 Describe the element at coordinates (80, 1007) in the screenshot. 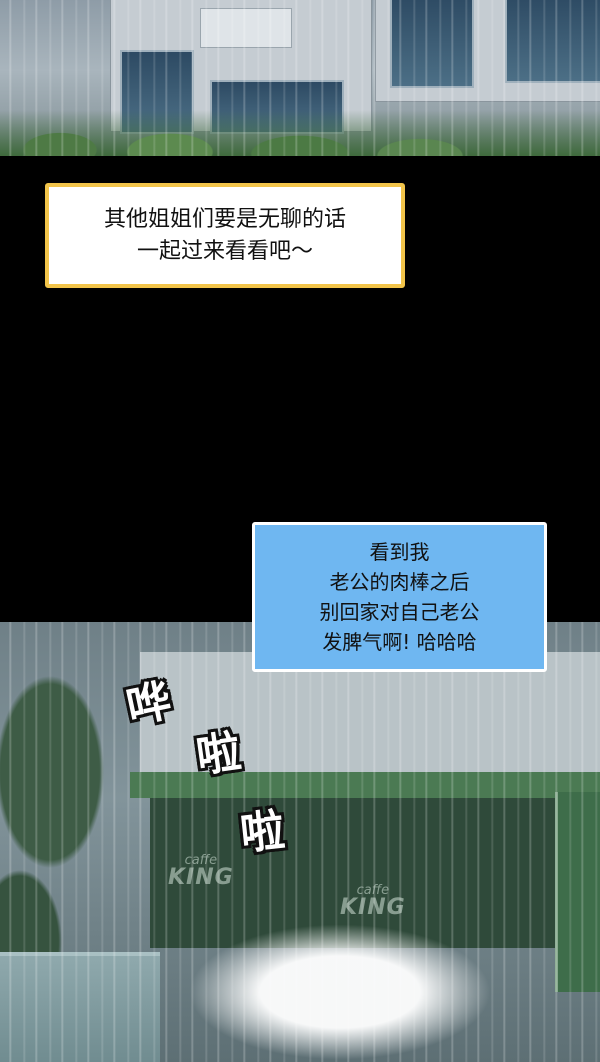

I see `outdoor-table` at that location.